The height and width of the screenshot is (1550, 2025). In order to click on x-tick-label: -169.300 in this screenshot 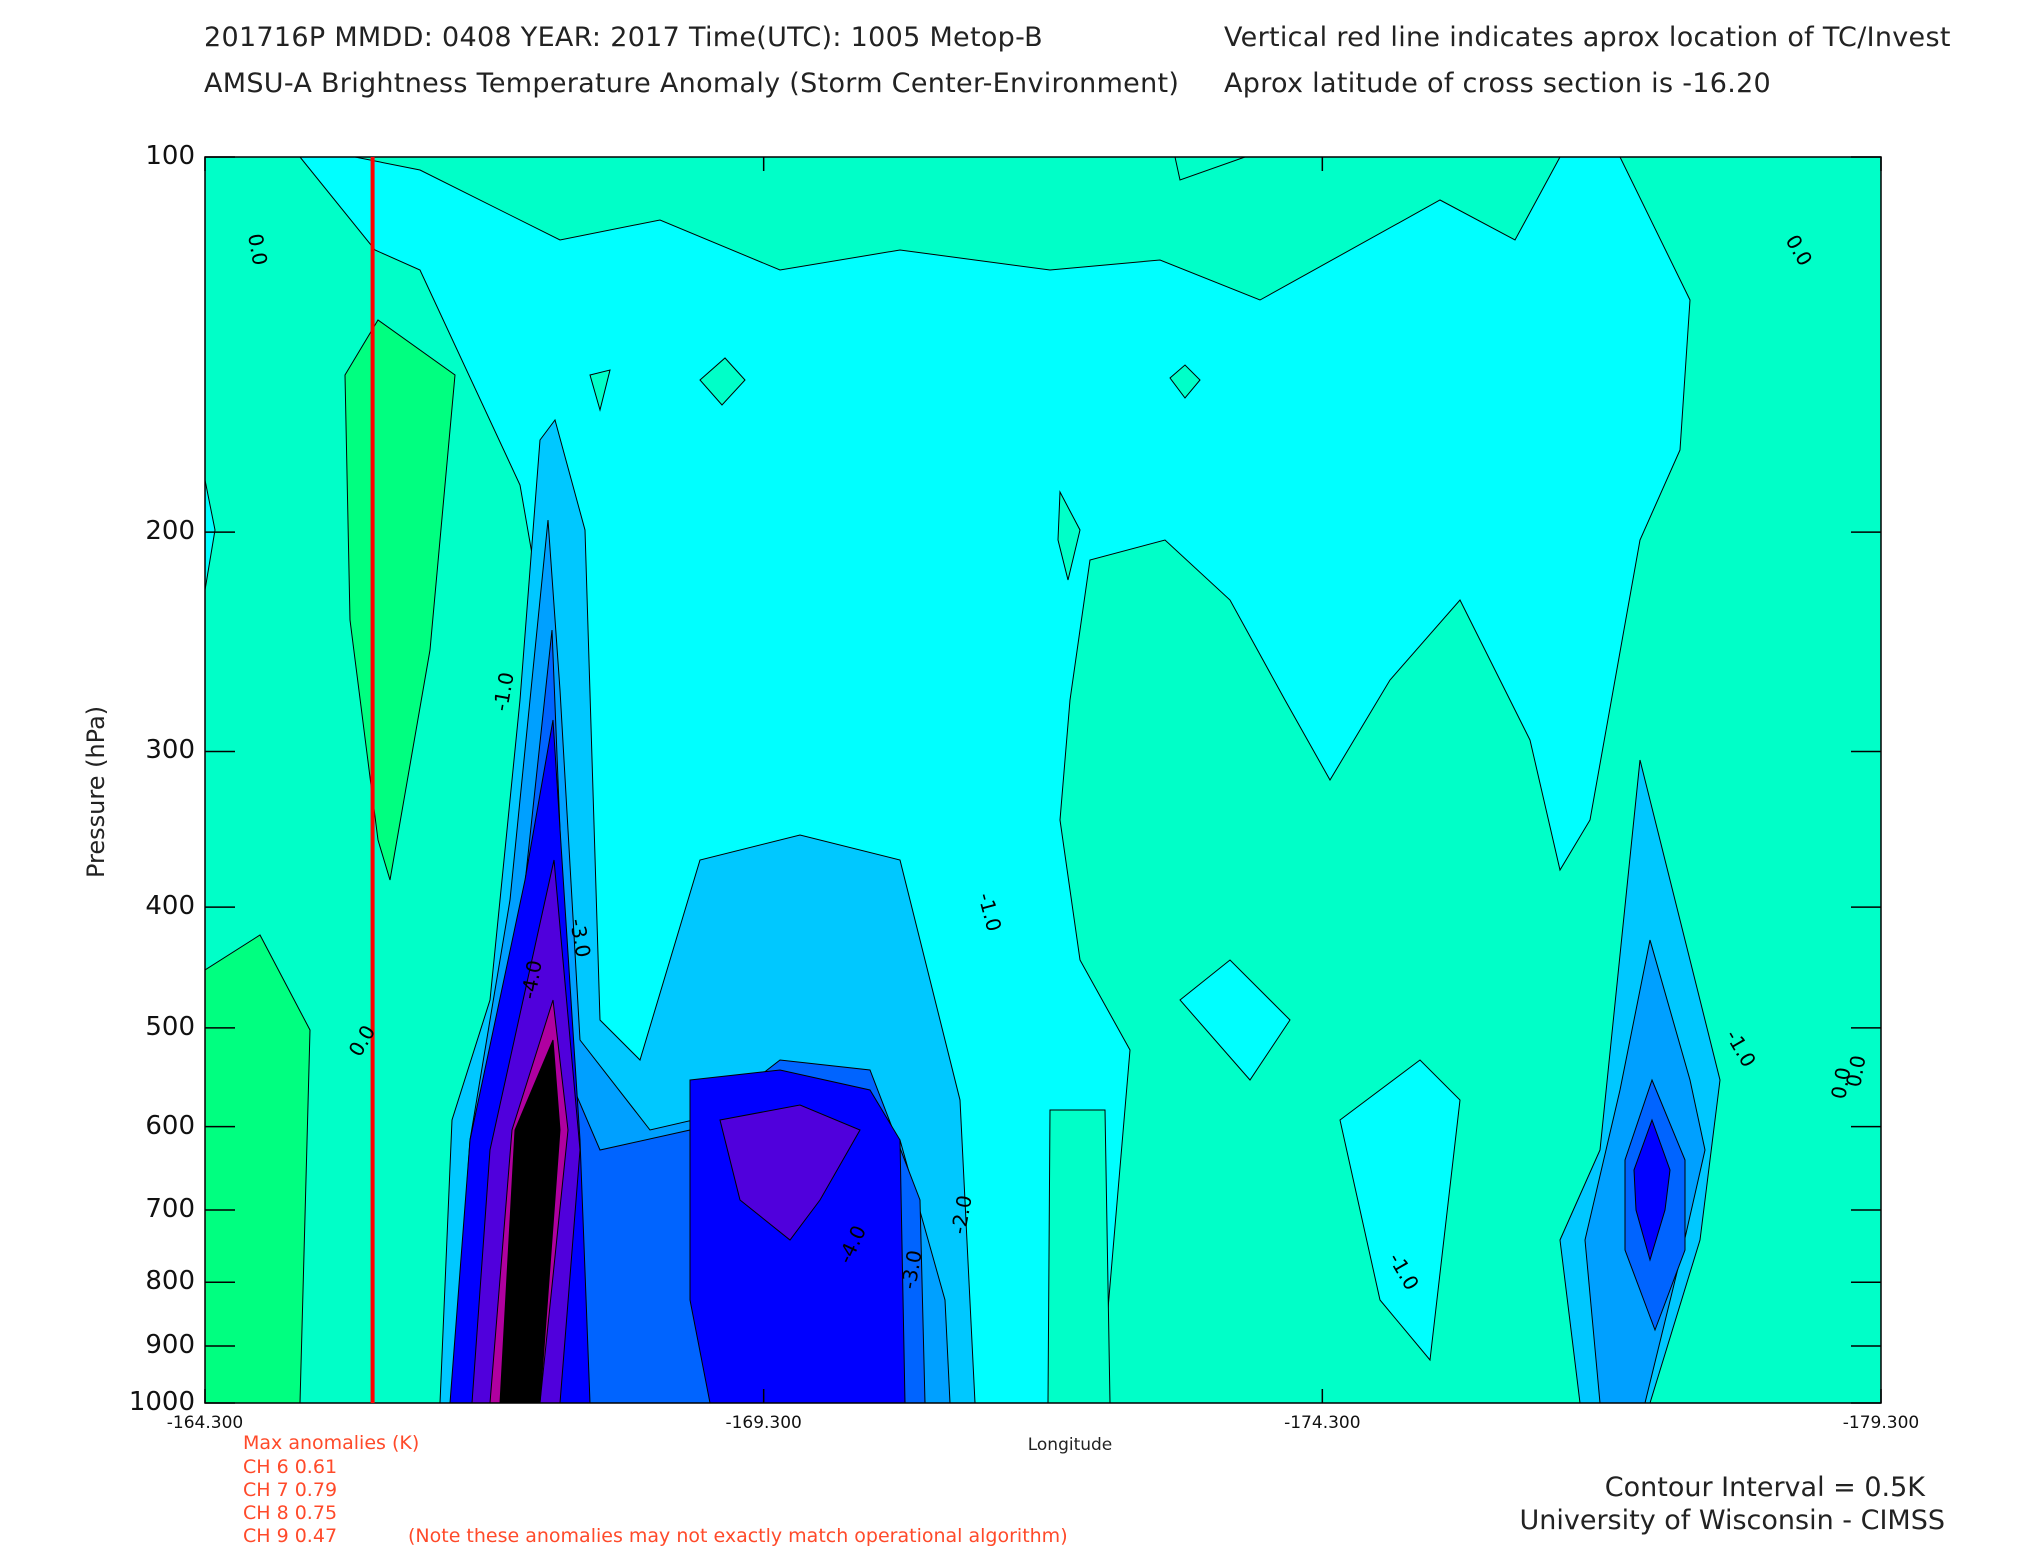, I will do `click(763, 1423)`.